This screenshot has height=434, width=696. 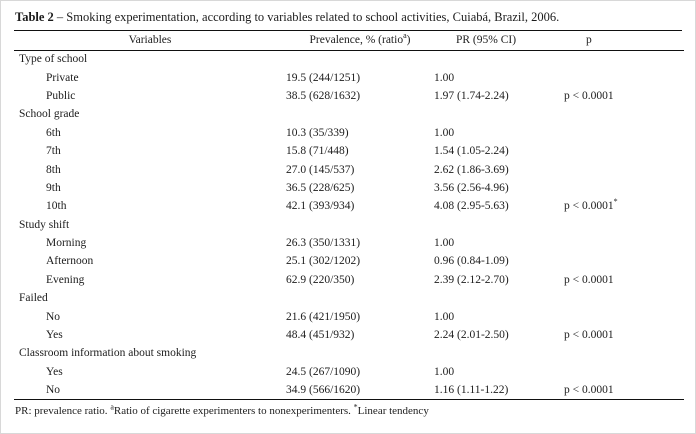 I want to click on section-header: Classroom information about smoking, so click(x=108, y=353).